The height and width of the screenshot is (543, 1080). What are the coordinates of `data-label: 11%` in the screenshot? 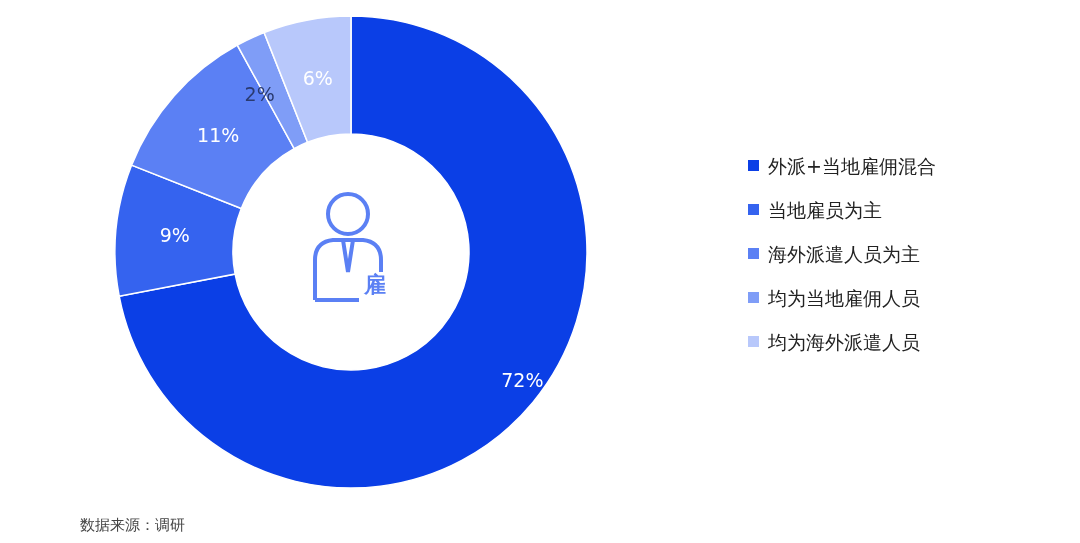 It's located at (218, 134).